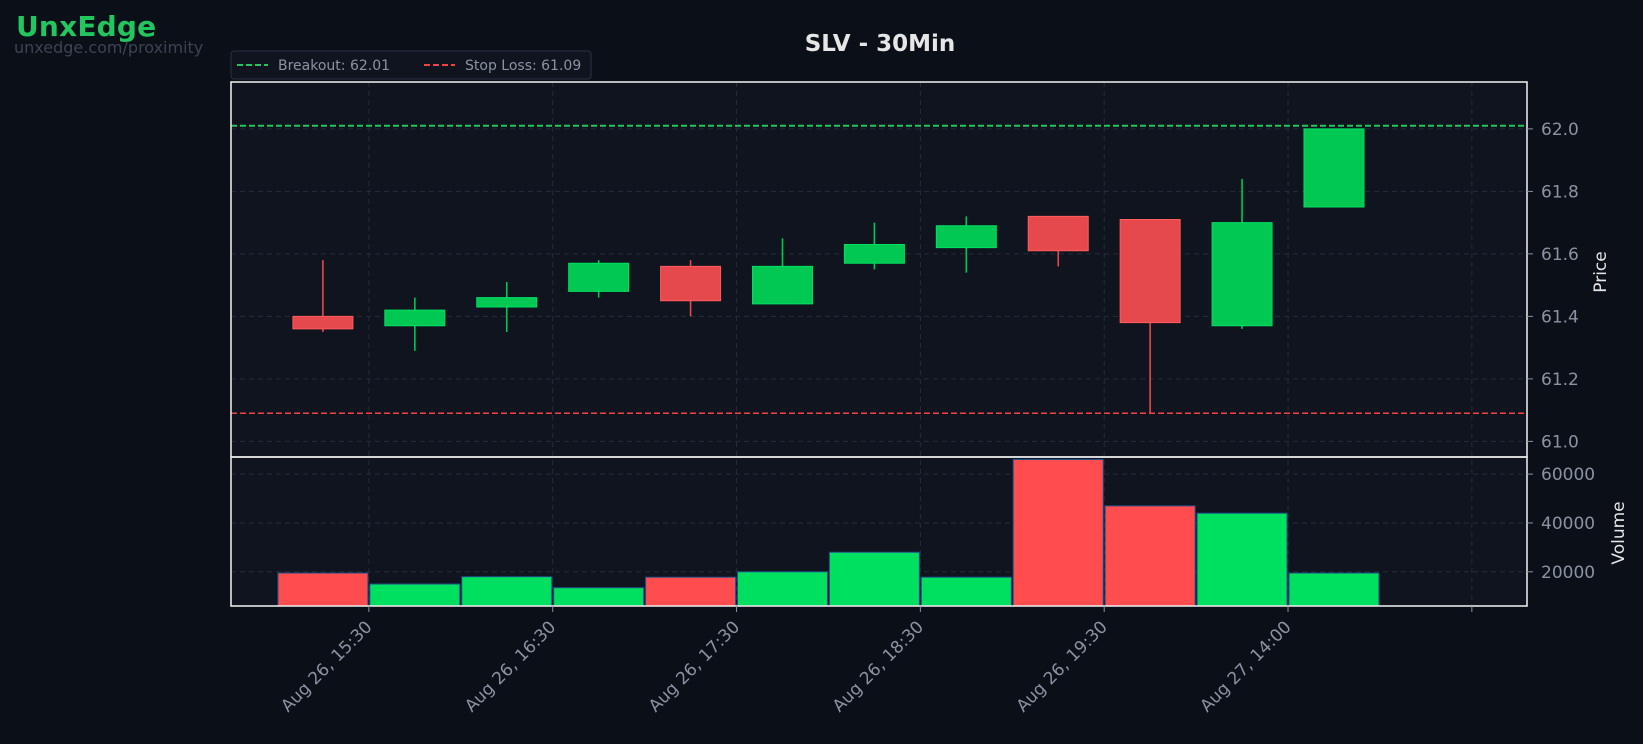  I want to click on volume-bars, so click(828, 532).